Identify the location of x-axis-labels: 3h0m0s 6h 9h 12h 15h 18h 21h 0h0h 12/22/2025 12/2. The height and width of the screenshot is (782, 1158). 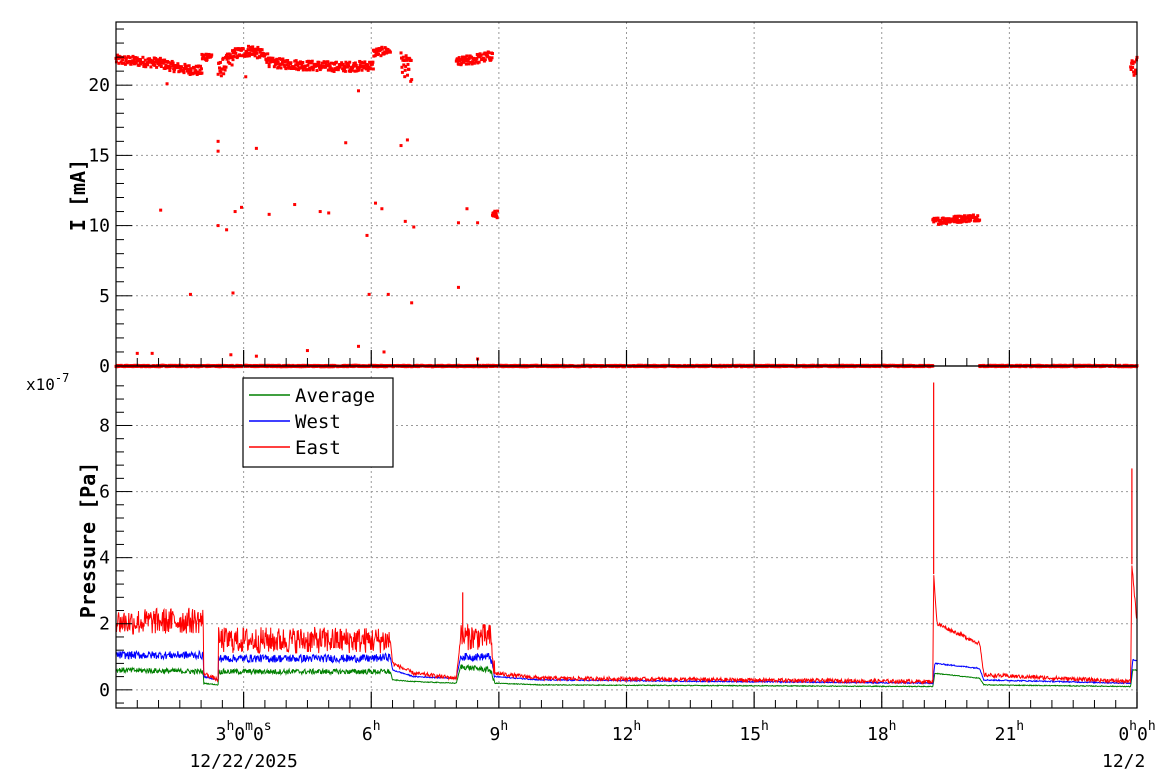
(672, 745).